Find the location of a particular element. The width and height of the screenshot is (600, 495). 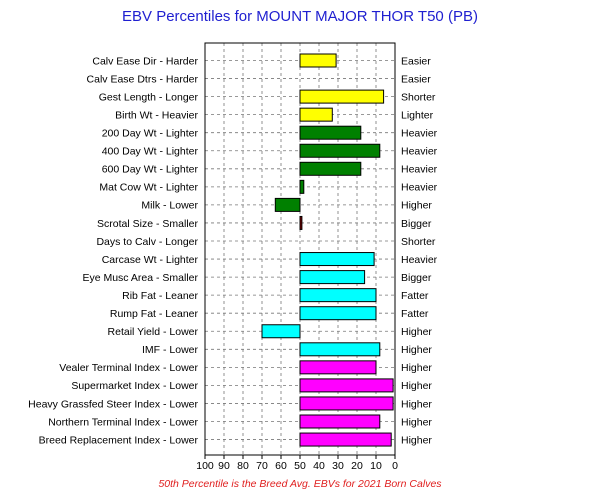

category-label: Days to Calv - Longer is located at coordinates (147, 242).